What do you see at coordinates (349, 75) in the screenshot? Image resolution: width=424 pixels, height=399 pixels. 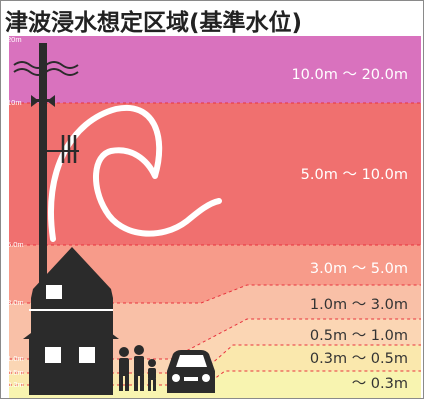 I see `zone-label: 10.0m ～ 20.0m` at bounding box center [349, 75].